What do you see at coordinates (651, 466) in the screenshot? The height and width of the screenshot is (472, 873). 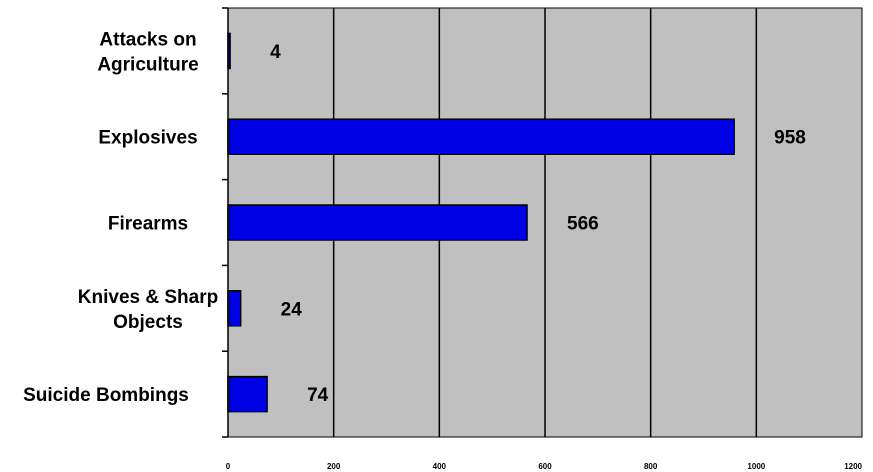 I see `x-tick-label-800: 800` at bounding box center [651, 466].